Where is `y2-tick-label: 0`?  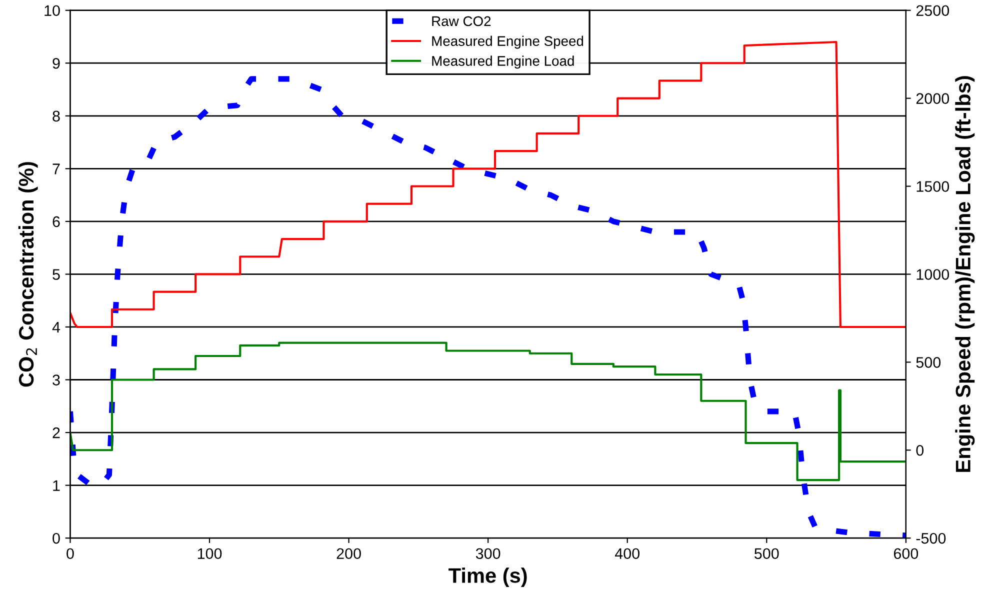
y2-tick-label: 0 is located at coordinates (920, 450).